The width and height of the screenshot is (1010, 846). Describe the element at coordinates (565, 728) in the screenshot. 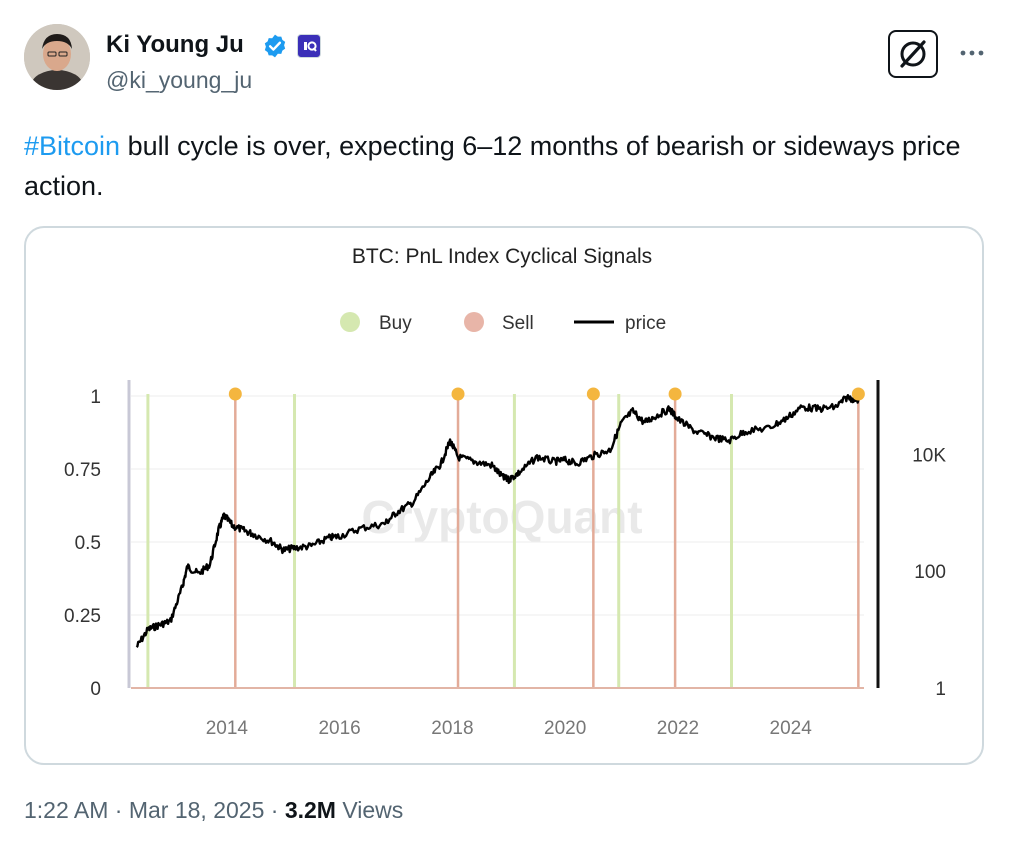

I see `x-tick-label: 2020` at that location.